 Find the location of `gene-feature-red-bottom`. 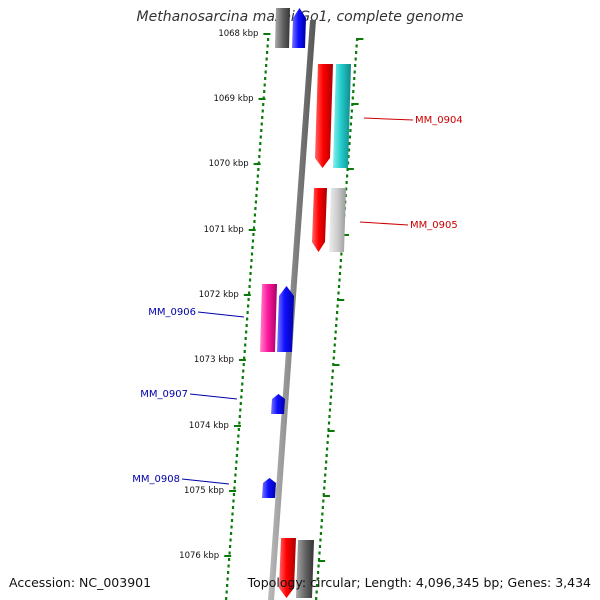

gene-feature-red-bottom is located at coordinates (287, 568).